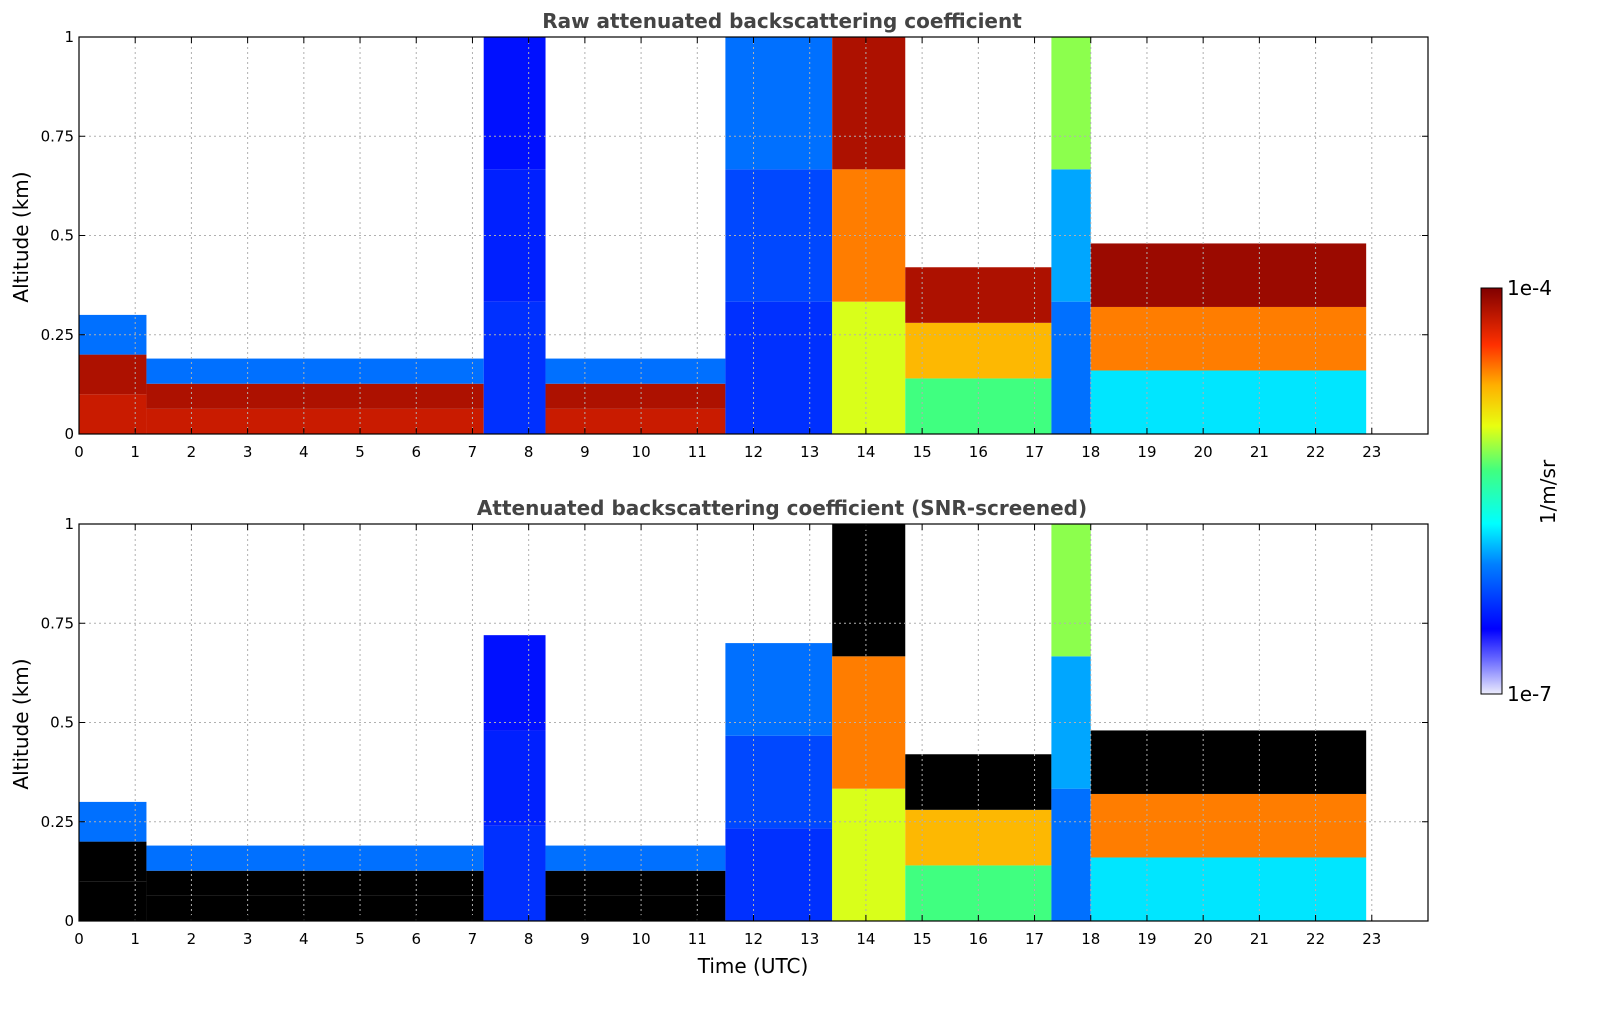 The height and width of the screenshot is (1020, 1621). I want to click on x-tick-label: 23, so click(1371, 452).